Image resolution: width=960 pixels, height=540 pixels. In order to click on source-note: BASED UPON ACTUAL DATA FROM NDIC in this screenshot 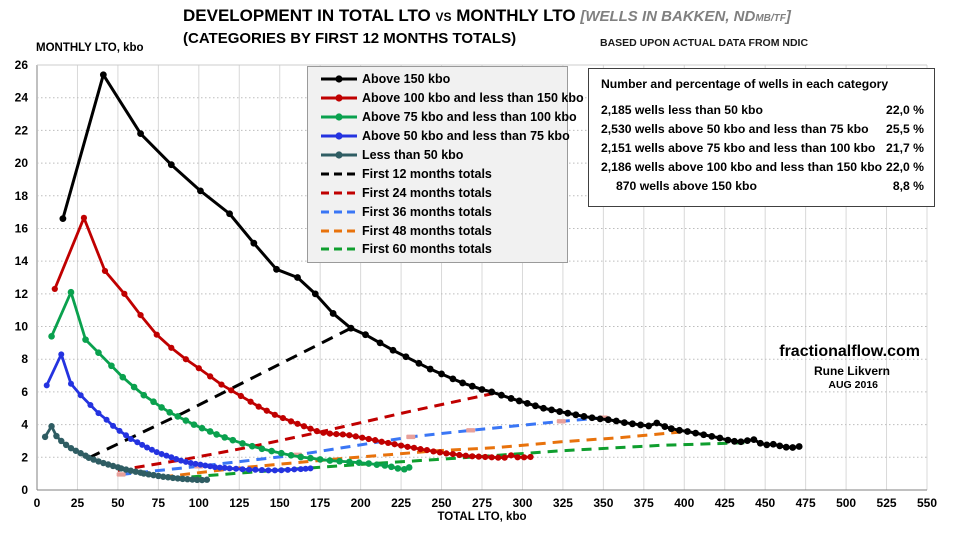, I will do `click(704, 43)`.